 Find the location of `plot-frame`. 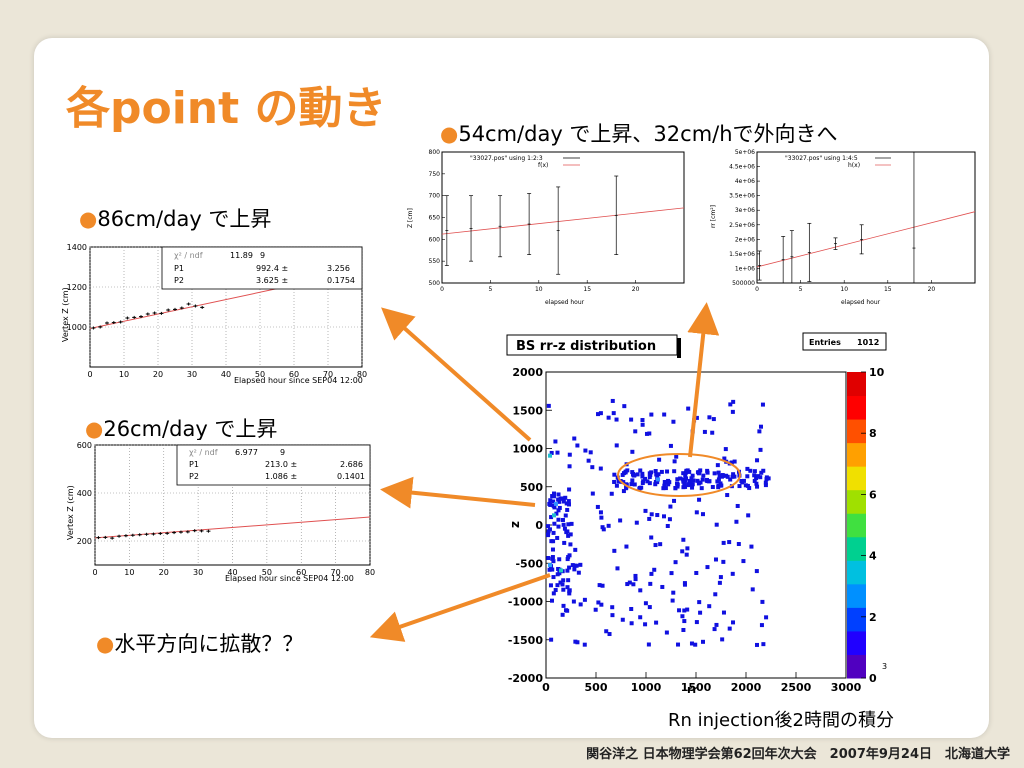

plot-frame is located at coordinates (866, 217).